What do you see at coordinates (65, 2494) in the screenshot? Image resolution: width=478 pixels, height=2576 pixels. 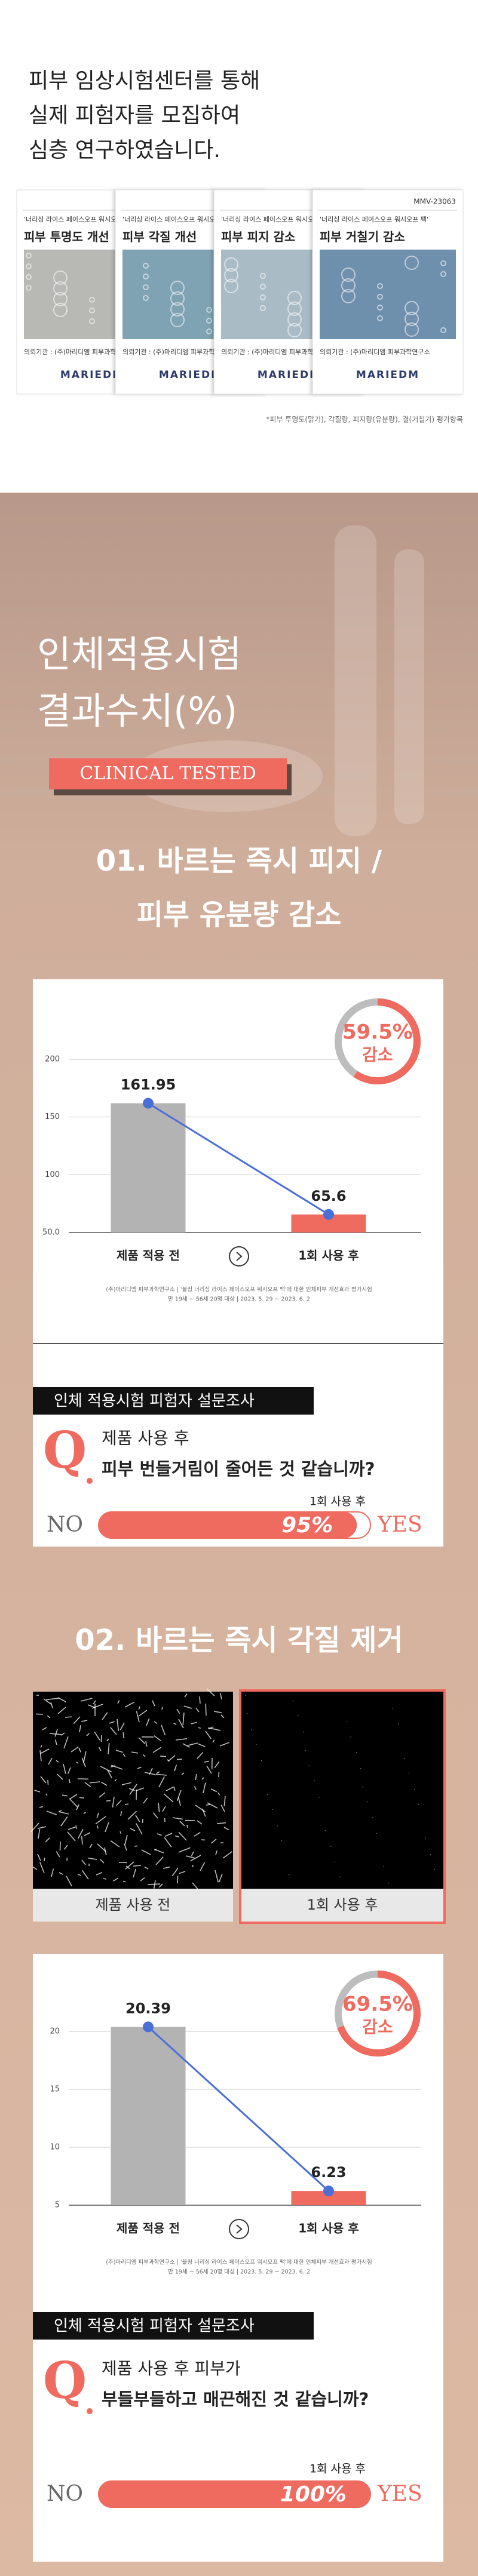 I see `survey-no: NO` at bounding box center [65, 2494].